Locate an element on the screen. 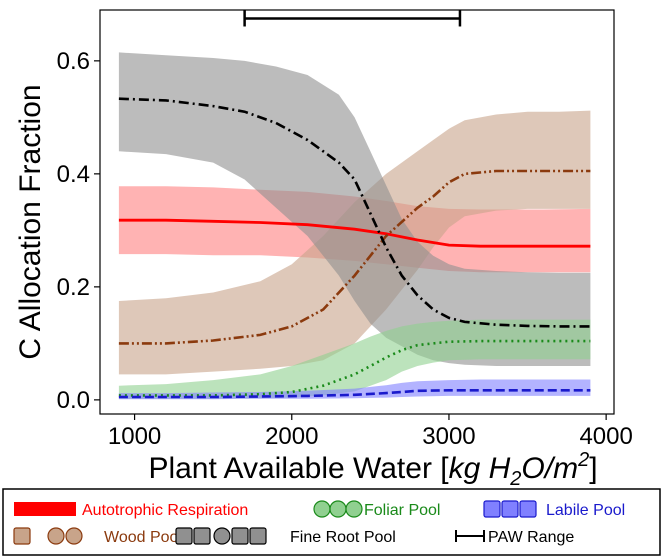 The image size is (664, 558). legend-box is located at coordinates (331, 522).